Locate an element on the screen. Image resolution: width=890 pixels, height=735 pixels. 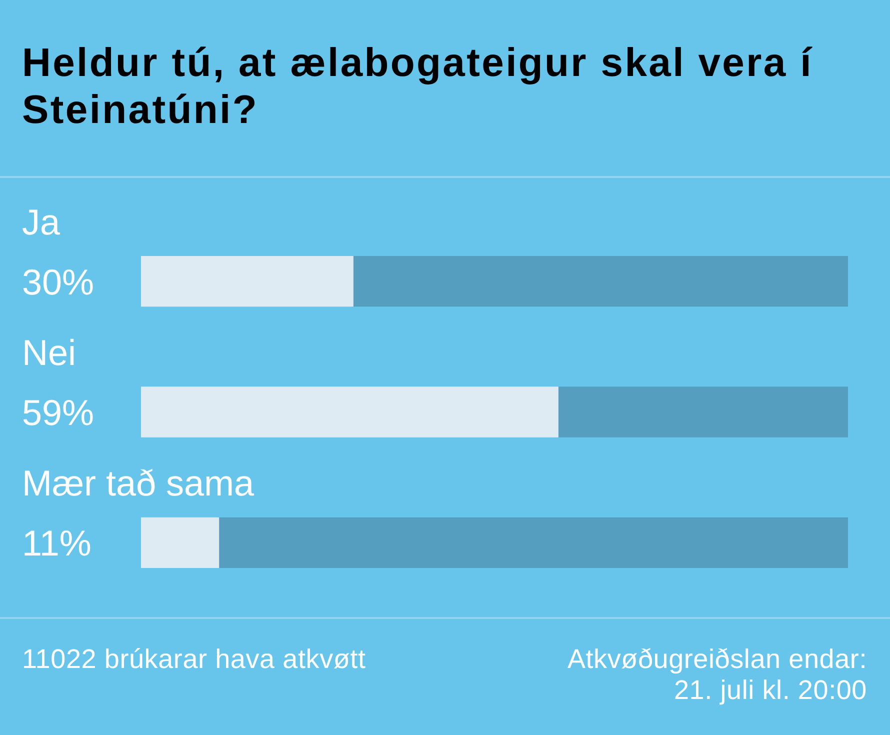
text: Atkvøðugreiðslan endar: 21. juli kl. 20:00 is located at coordinates (716, 675).